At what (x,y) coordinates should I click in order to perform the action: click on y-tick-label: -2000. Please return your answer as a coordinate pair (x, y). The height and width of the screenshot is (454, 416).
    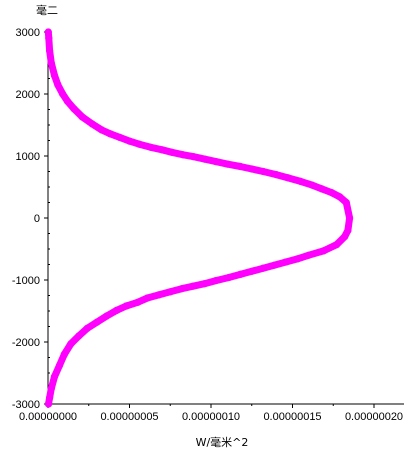
    Looking at the image, I should click on (26, 343).